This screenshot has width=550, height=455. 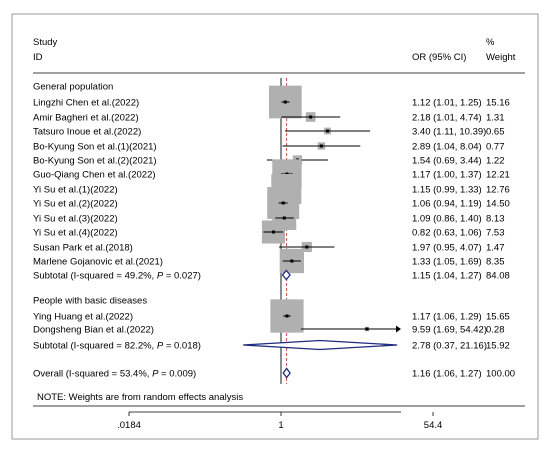 What do you see at coordinates (495, 147) in the screenshot?
I see `study-weight-text: 0.77` at bounding box center [495, 147].